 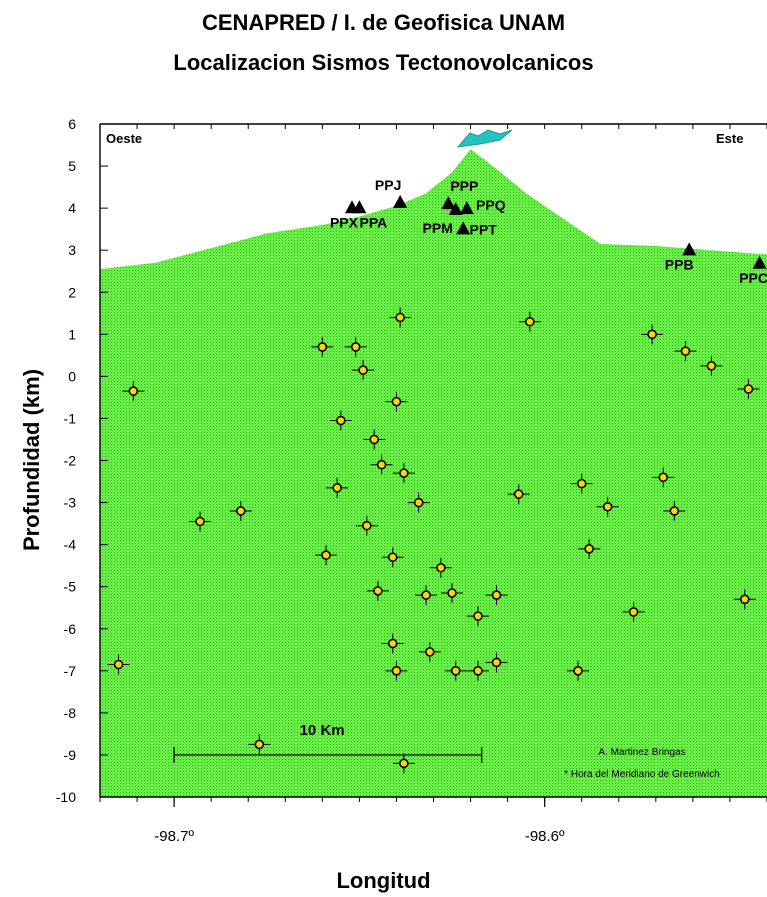 What do you see at coordinates (70, 671) in the screenshot?
I see `y-tick-label: -7` at bounding box center [70, 671].